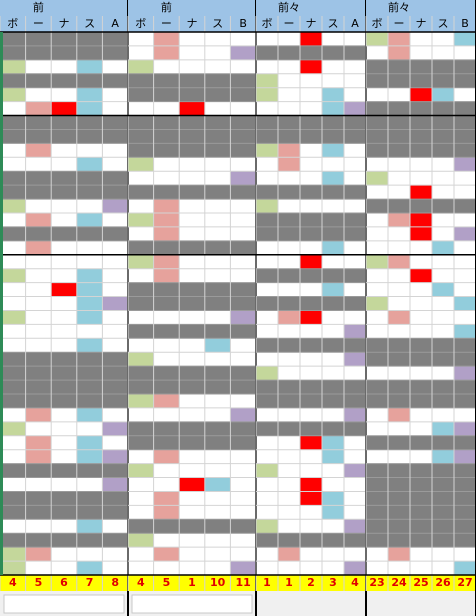 This screenshot has width=476, height=616. I want to click on total-number: 10, so click(218, 582).